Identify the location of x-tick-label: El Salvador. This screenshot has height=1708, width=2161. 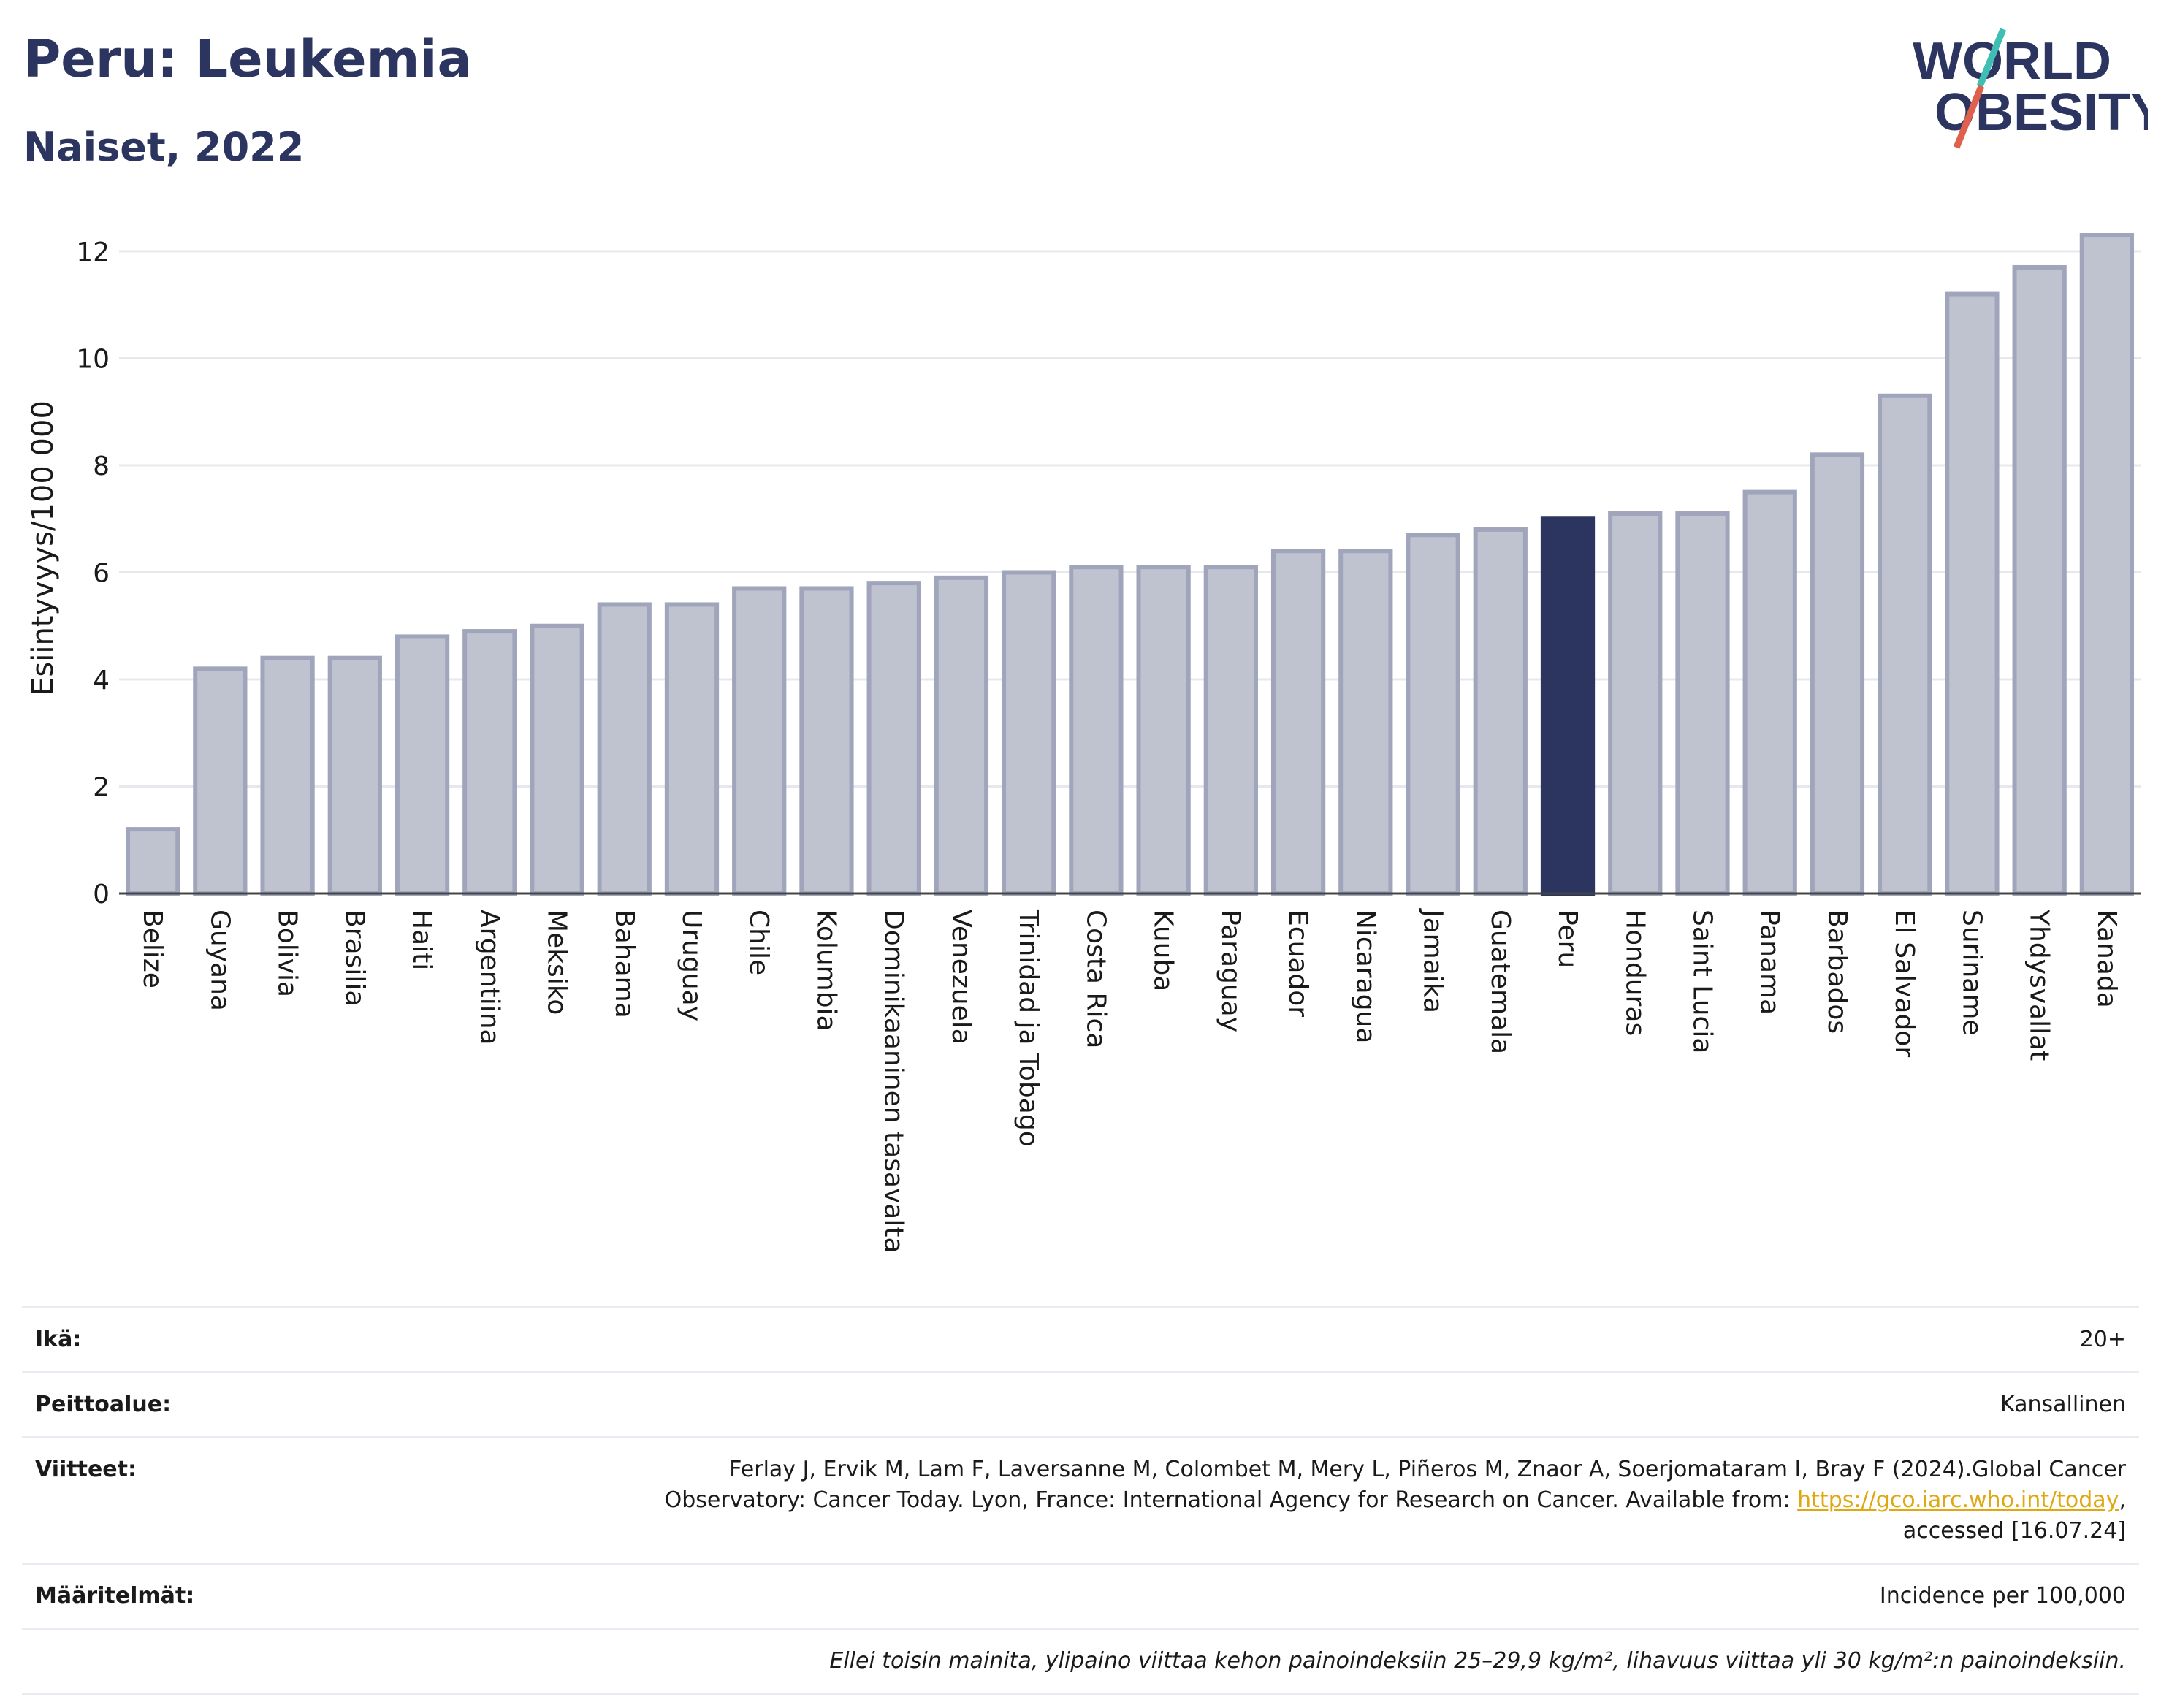
(1904, 983).